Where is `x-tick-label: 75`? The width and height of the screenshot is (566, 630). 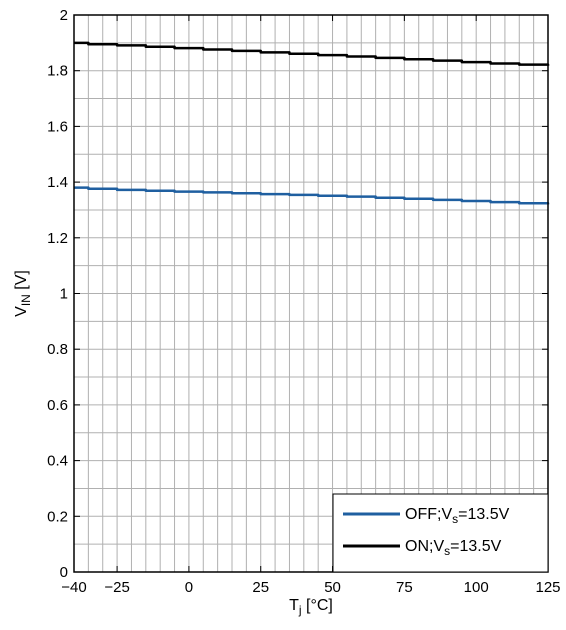 x-tick-label: 75 is located at coordinates (404, 587).